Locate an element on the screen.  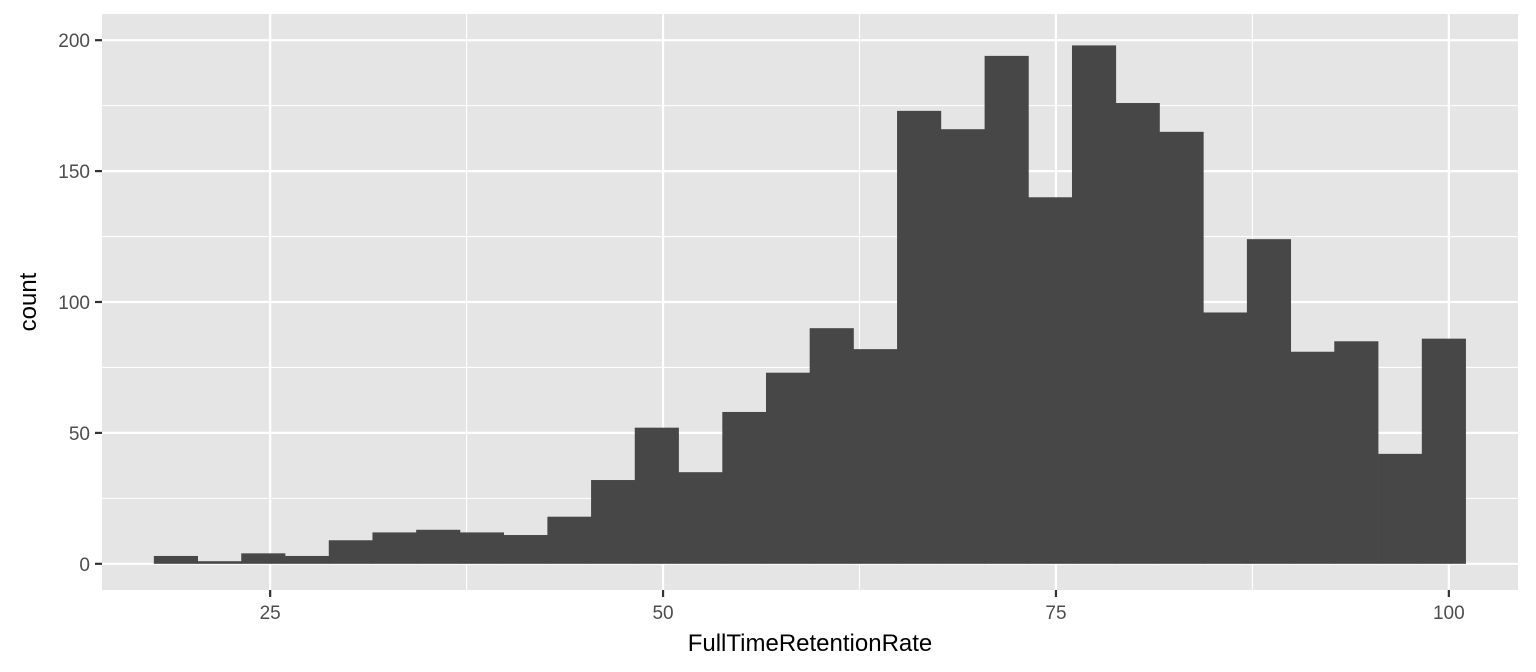
y-tick-label: 200 is located at coordinates (74, 41).